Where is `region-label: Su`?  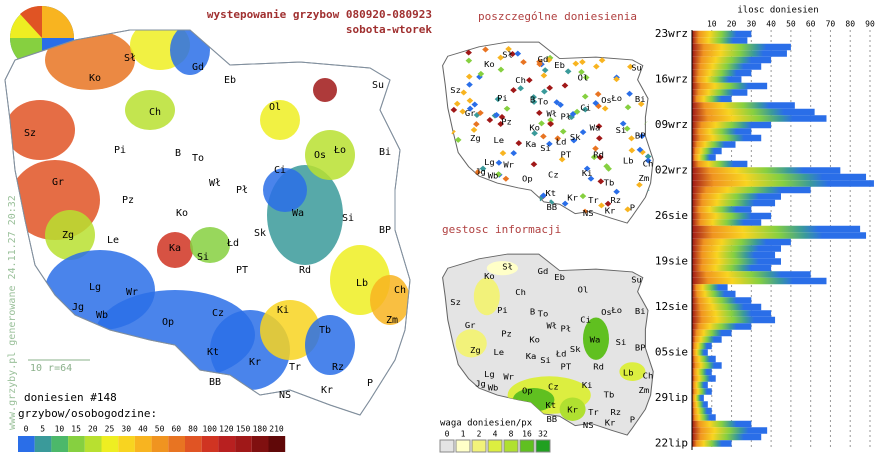 region-label: Su is located at coordinates (636, 279).